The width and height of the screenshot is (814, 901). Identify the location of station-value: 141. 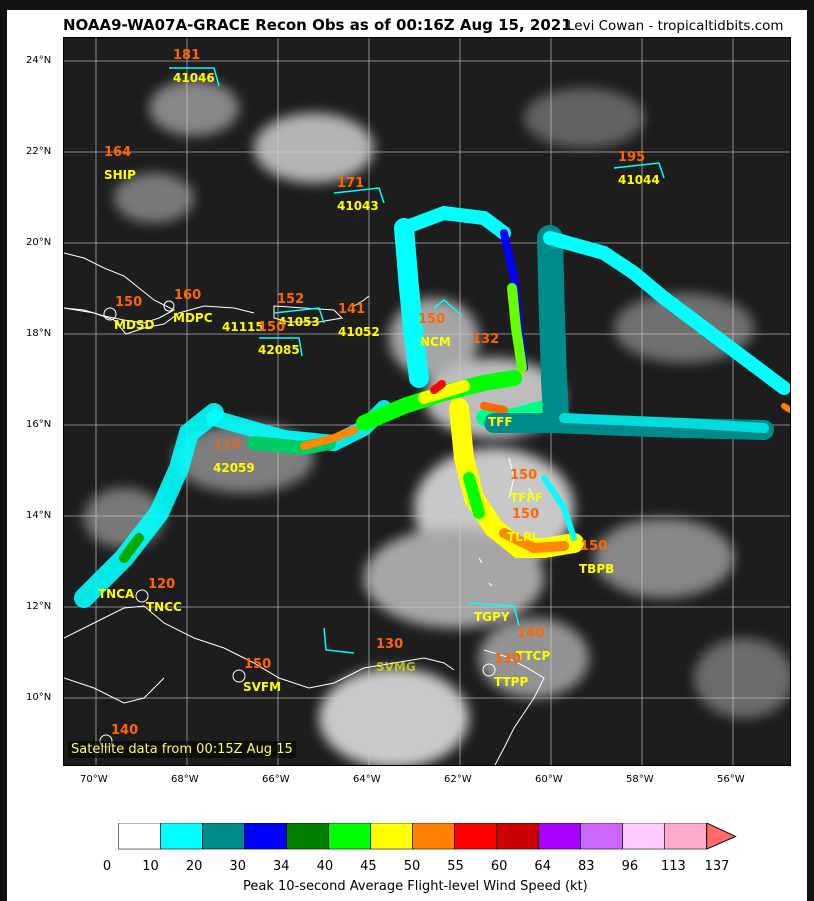
(352, 309).